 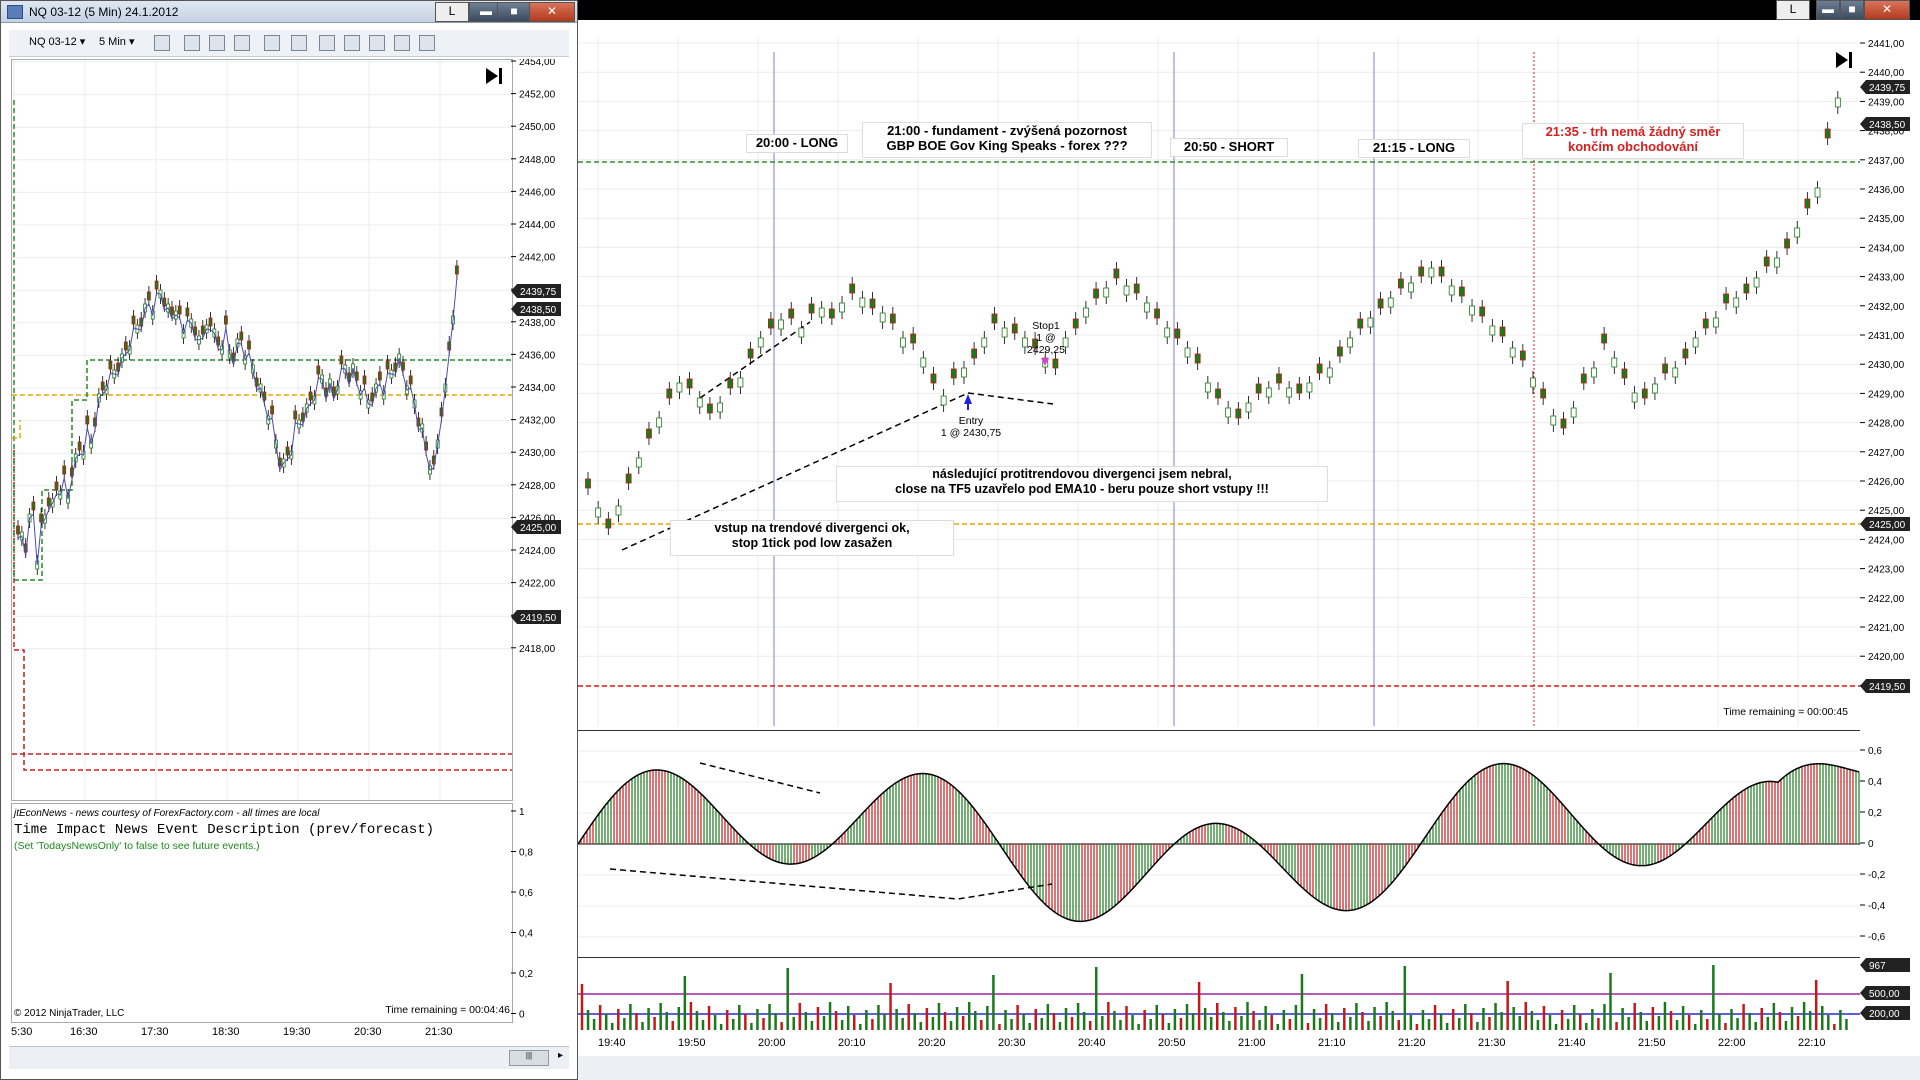 I want to click on news-axis-tick: 0,2, so click(x=526, y=974).